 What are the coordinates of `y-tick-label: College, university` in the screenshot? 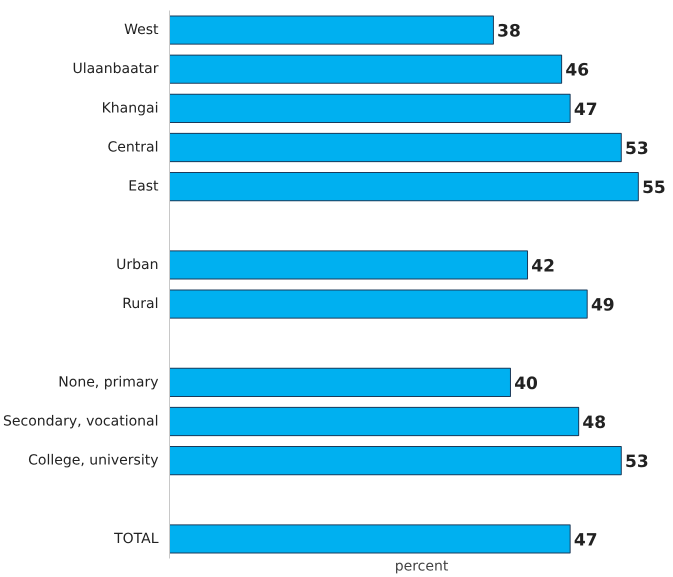 It's located at (93, 460).